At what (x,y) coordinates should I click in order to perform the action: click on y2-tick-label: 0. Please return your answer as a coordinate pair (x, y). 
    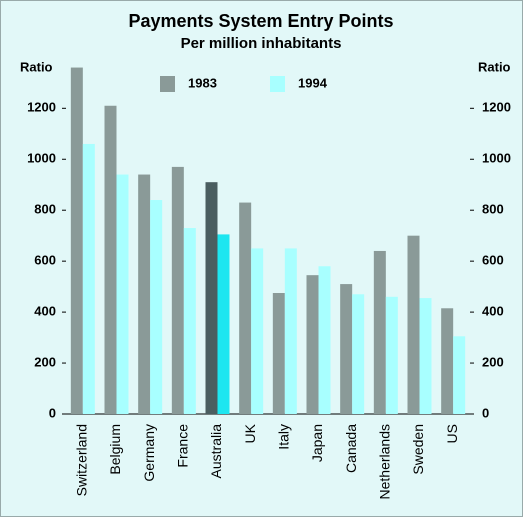
    Looking at the image, I should click on (485, 412).